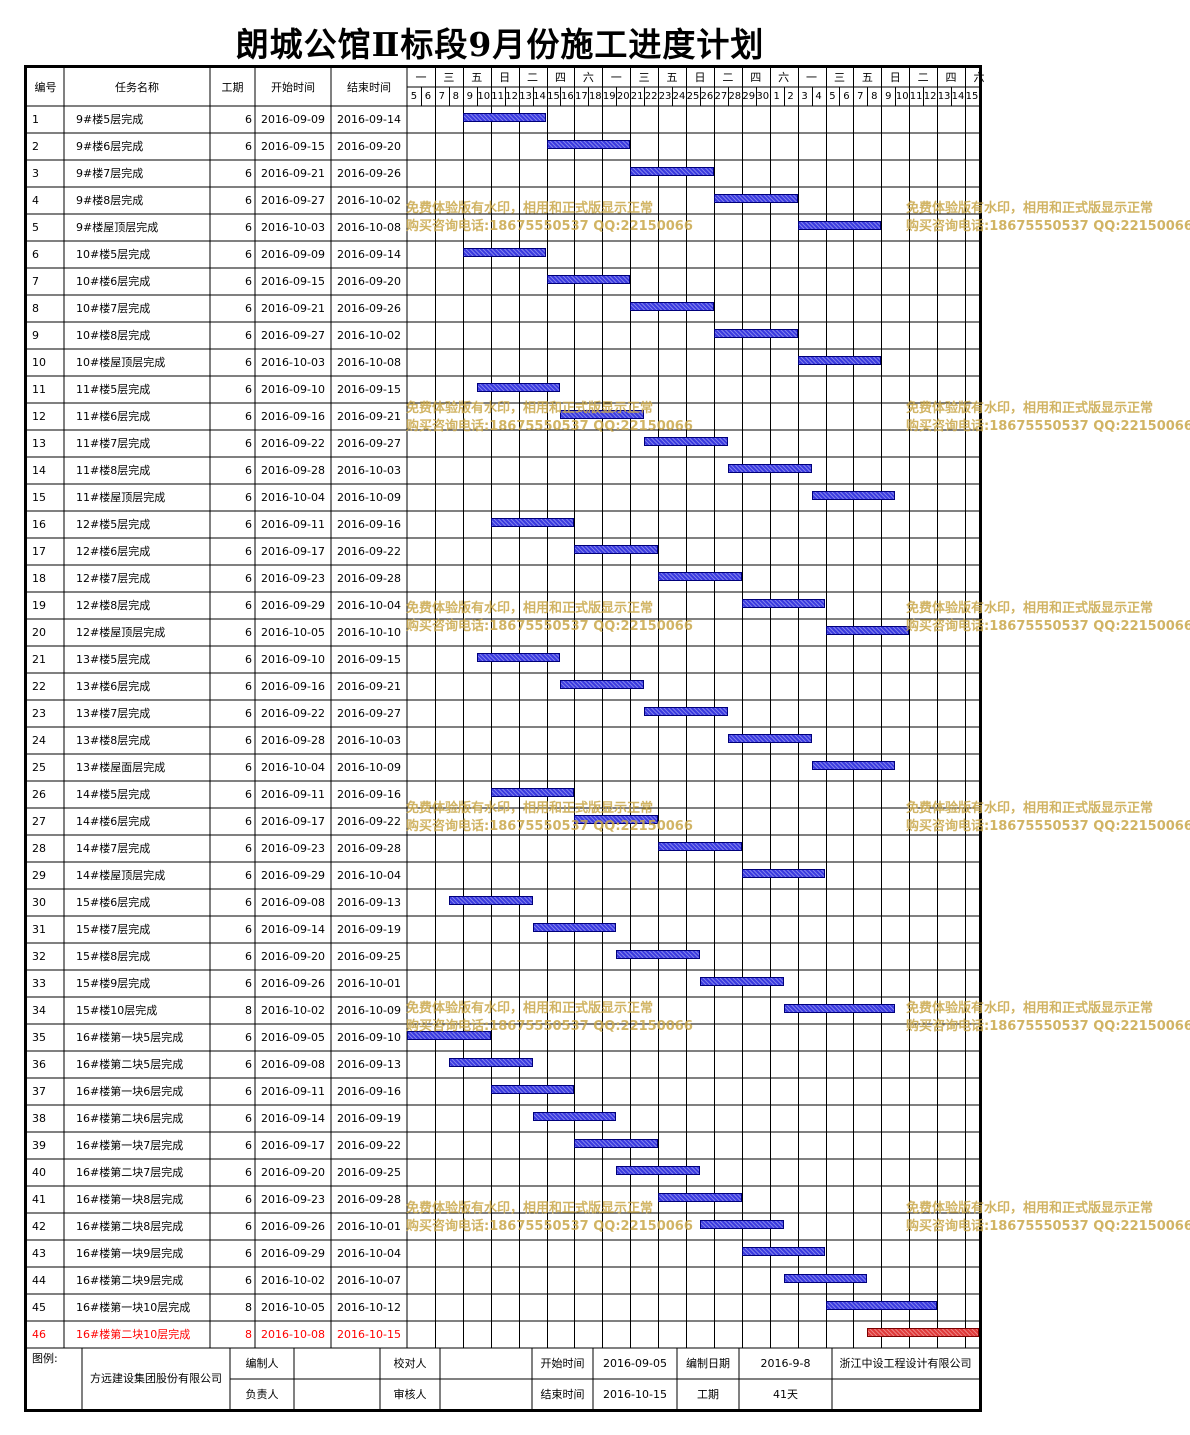  Describe the element at coordinates (113, 605) in the screenshot. I see `task-name: 12#楼8层完成` at that location.